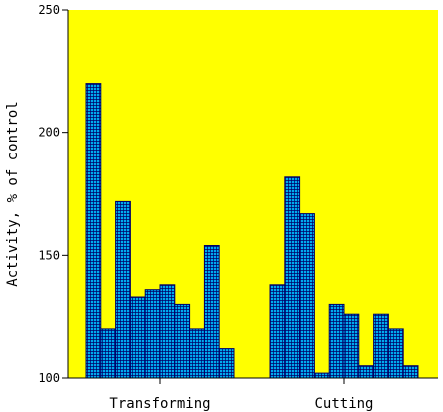  What do you see at coordinates (53, 194) in the screenshot?
I see `y-ticks: 100 150 200 250` at bounding box center [53, 194].